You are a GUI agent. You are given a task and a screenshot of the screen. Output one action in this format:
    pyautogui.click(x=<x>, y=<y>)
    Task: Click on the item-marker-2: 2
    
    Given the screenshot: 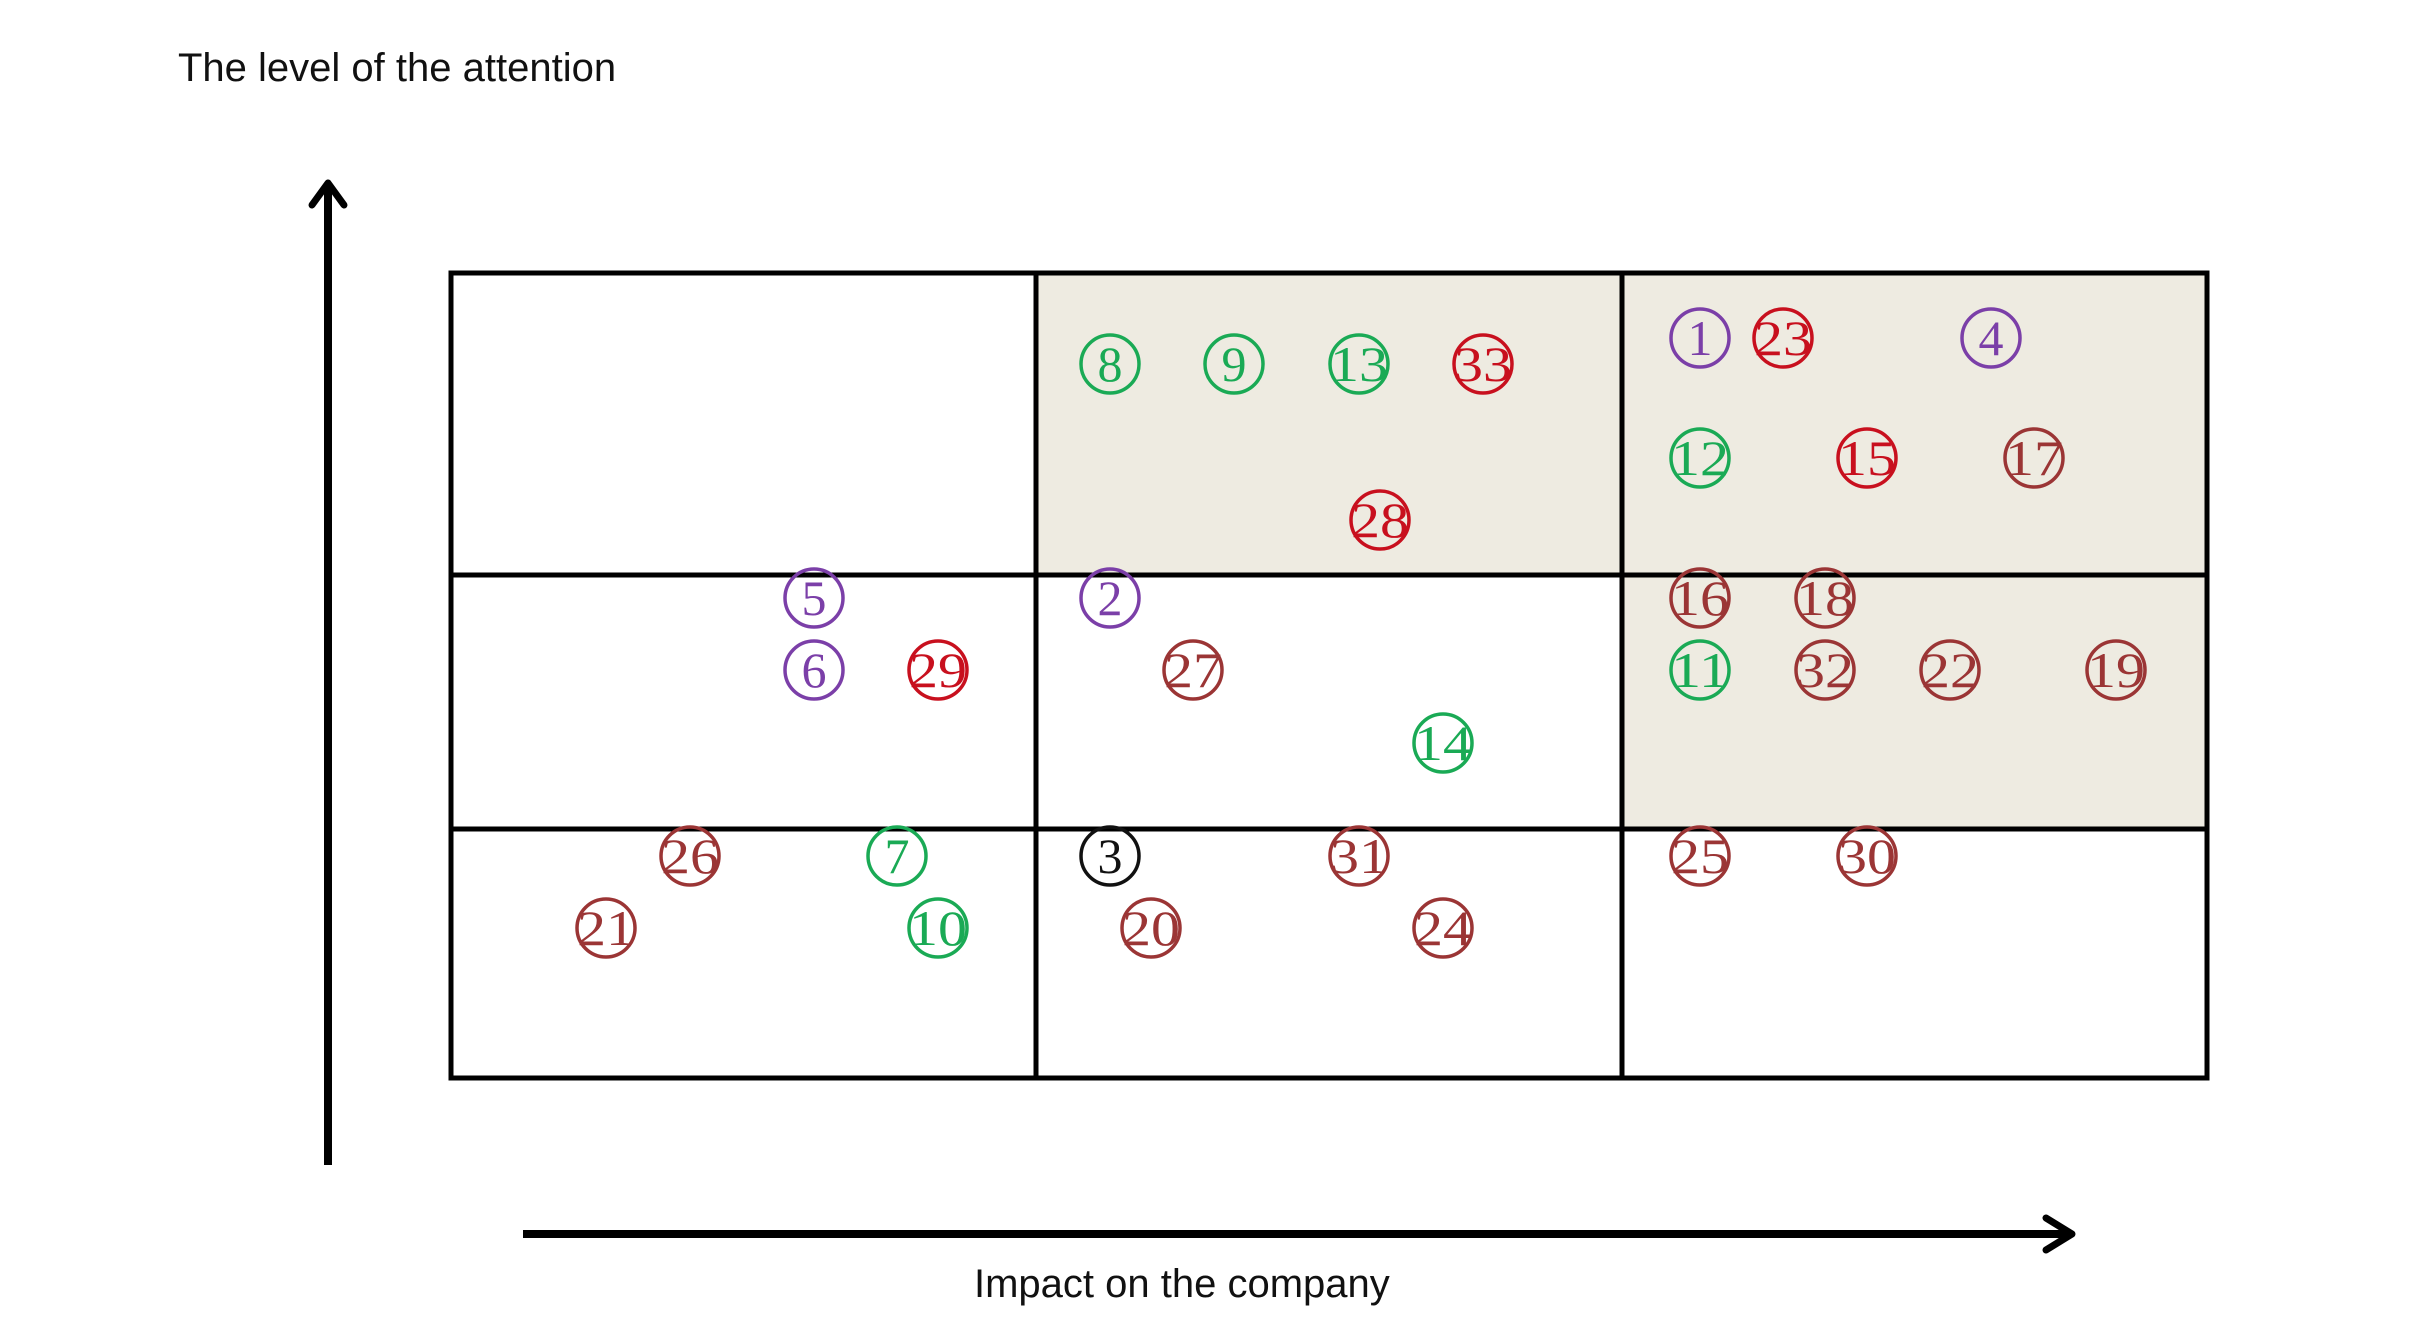 What is the action you would take?
    pyautogui.click(x=1110, y=598)
    